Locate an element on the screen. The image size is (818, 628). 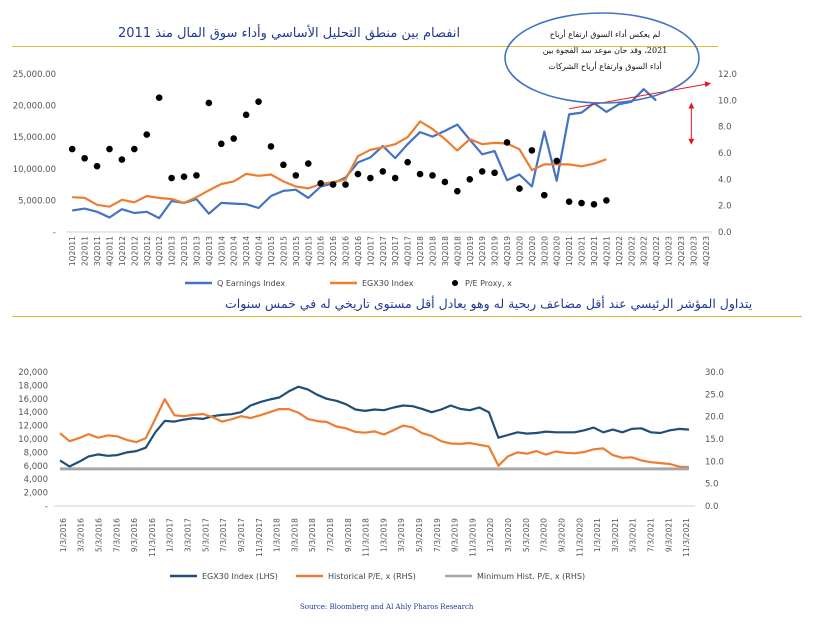
legend-swatch-pe is located at coordinates (455, 283).